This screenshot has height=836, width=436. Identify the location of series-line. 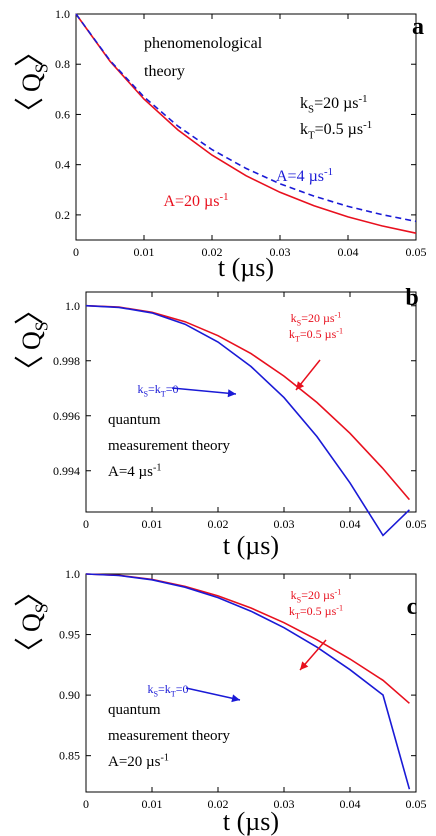
(247, 638).